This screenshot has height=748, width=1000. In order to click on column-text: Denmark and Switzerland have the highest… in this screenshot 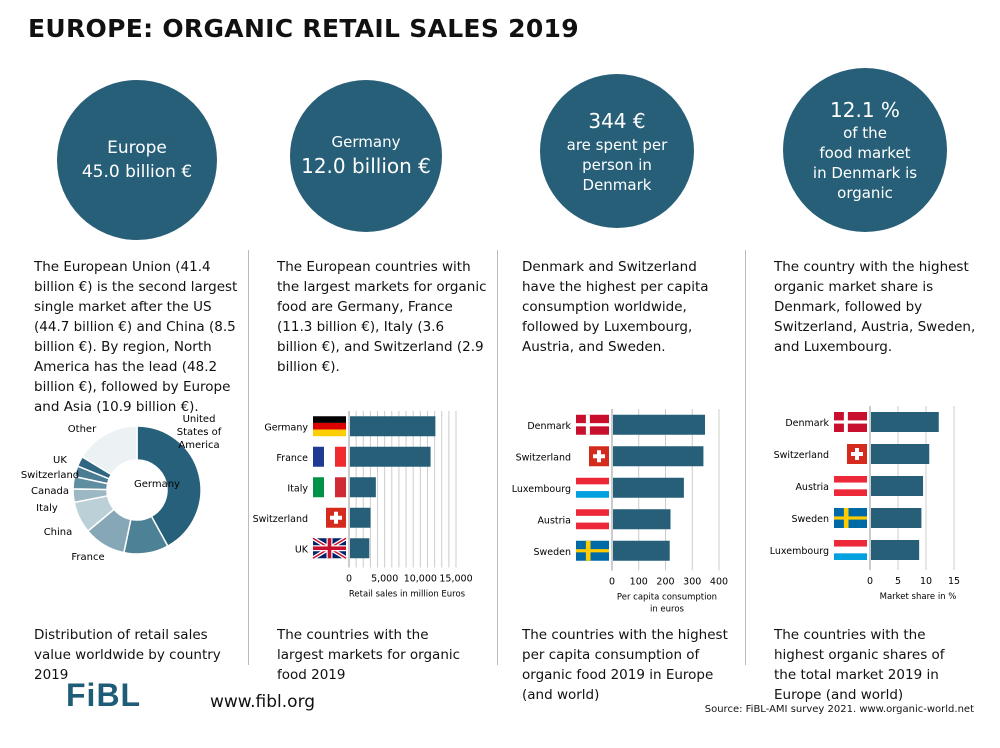, I will do `click(615, 307)`.